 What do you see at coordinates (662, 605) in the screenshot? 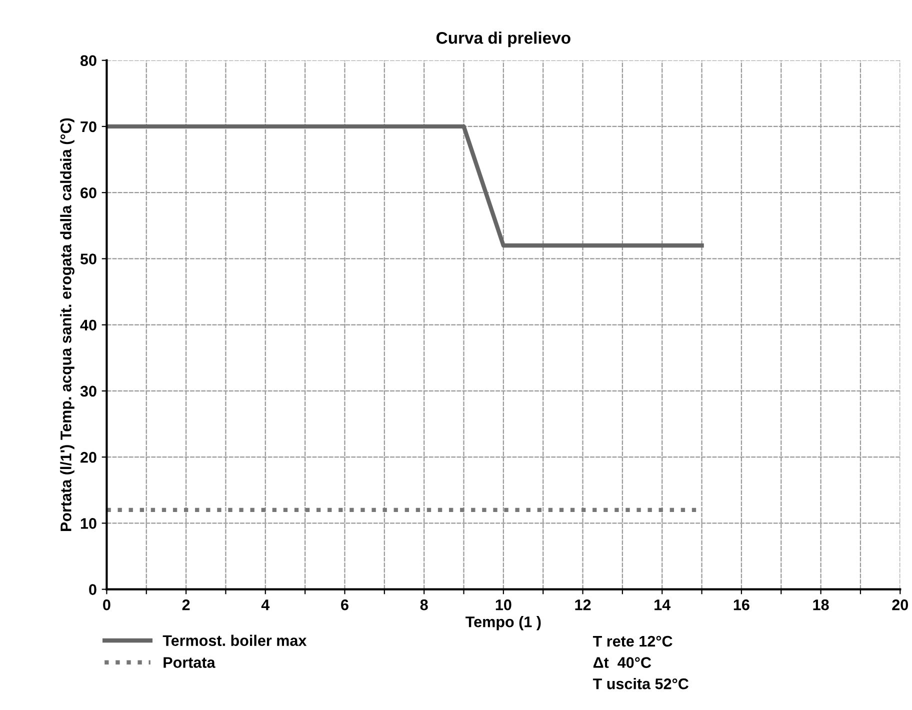
I see `x-tick-label: 14` at bounding box center [662, 605].